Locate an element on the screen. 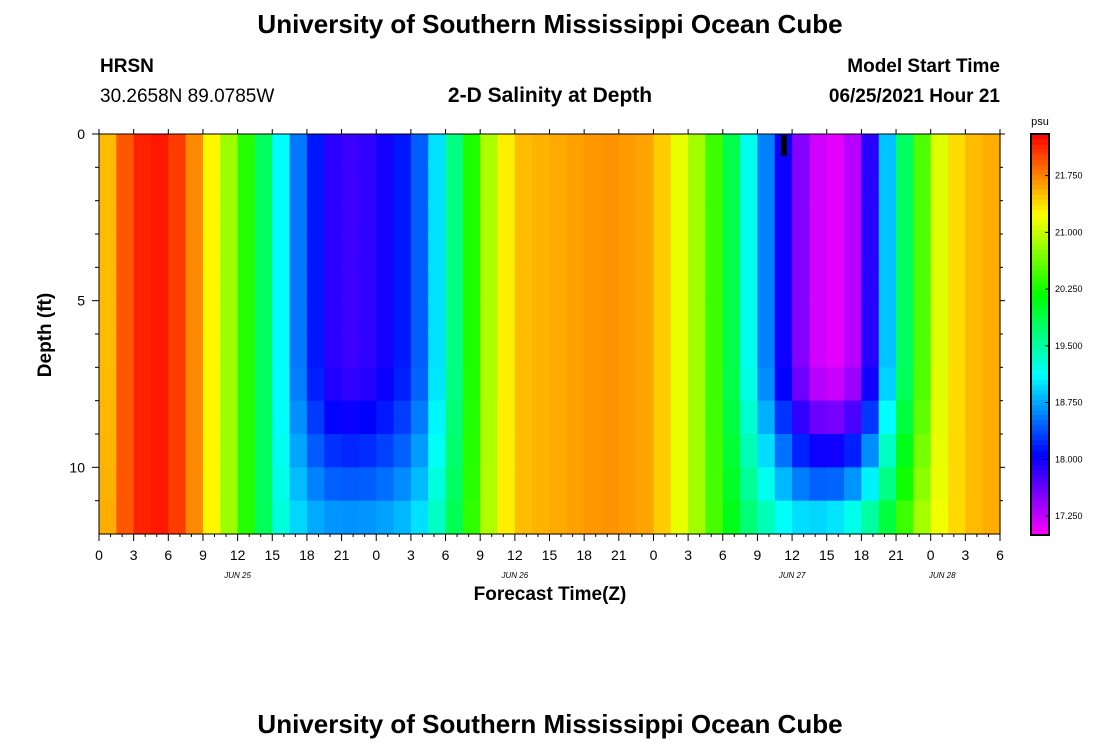 The image size is (1100, 750). colorbar-tick-label: 21.750 is located at coordinates (1069, 176).